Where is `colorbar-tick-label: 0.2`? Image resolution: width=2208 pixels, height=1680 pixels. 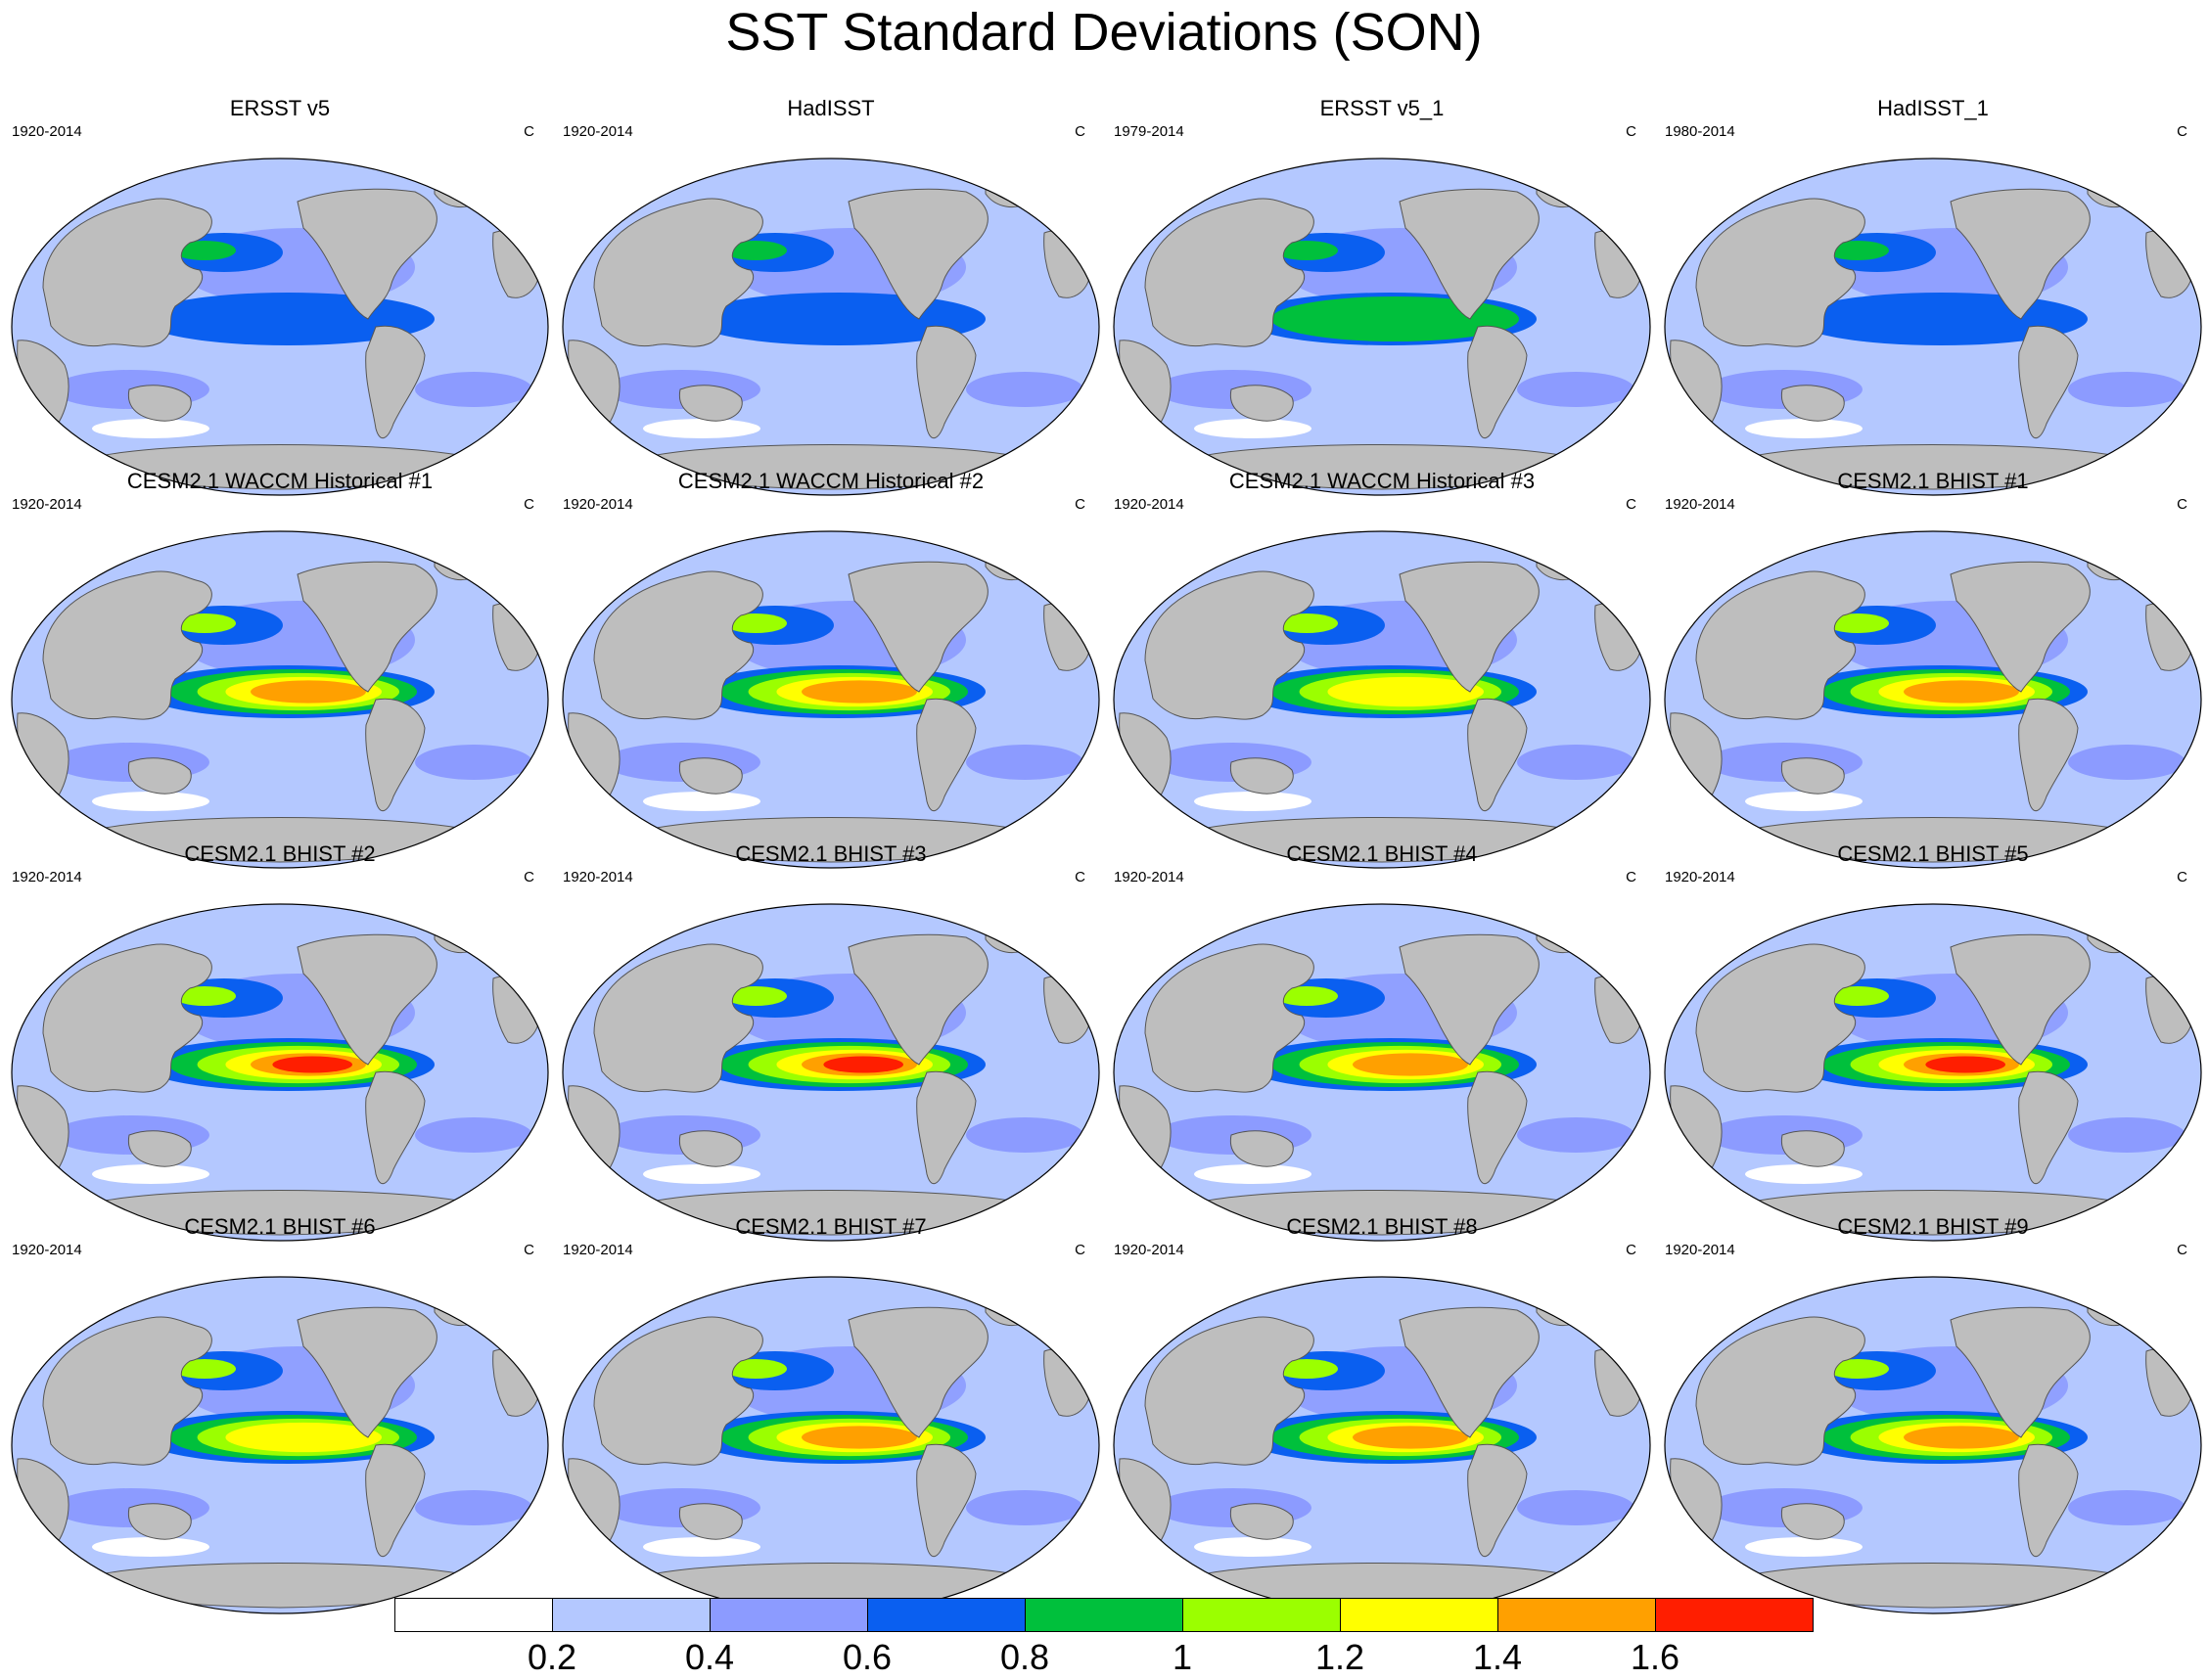
colorbar-tick-label: 0.2 is located at coordinates (552, 1657).